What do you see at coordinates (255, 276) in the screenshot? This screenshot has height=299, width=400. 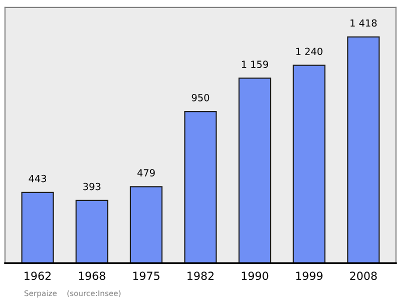 I see `x-tick-label: 1990` at bounding box center [255, 276].